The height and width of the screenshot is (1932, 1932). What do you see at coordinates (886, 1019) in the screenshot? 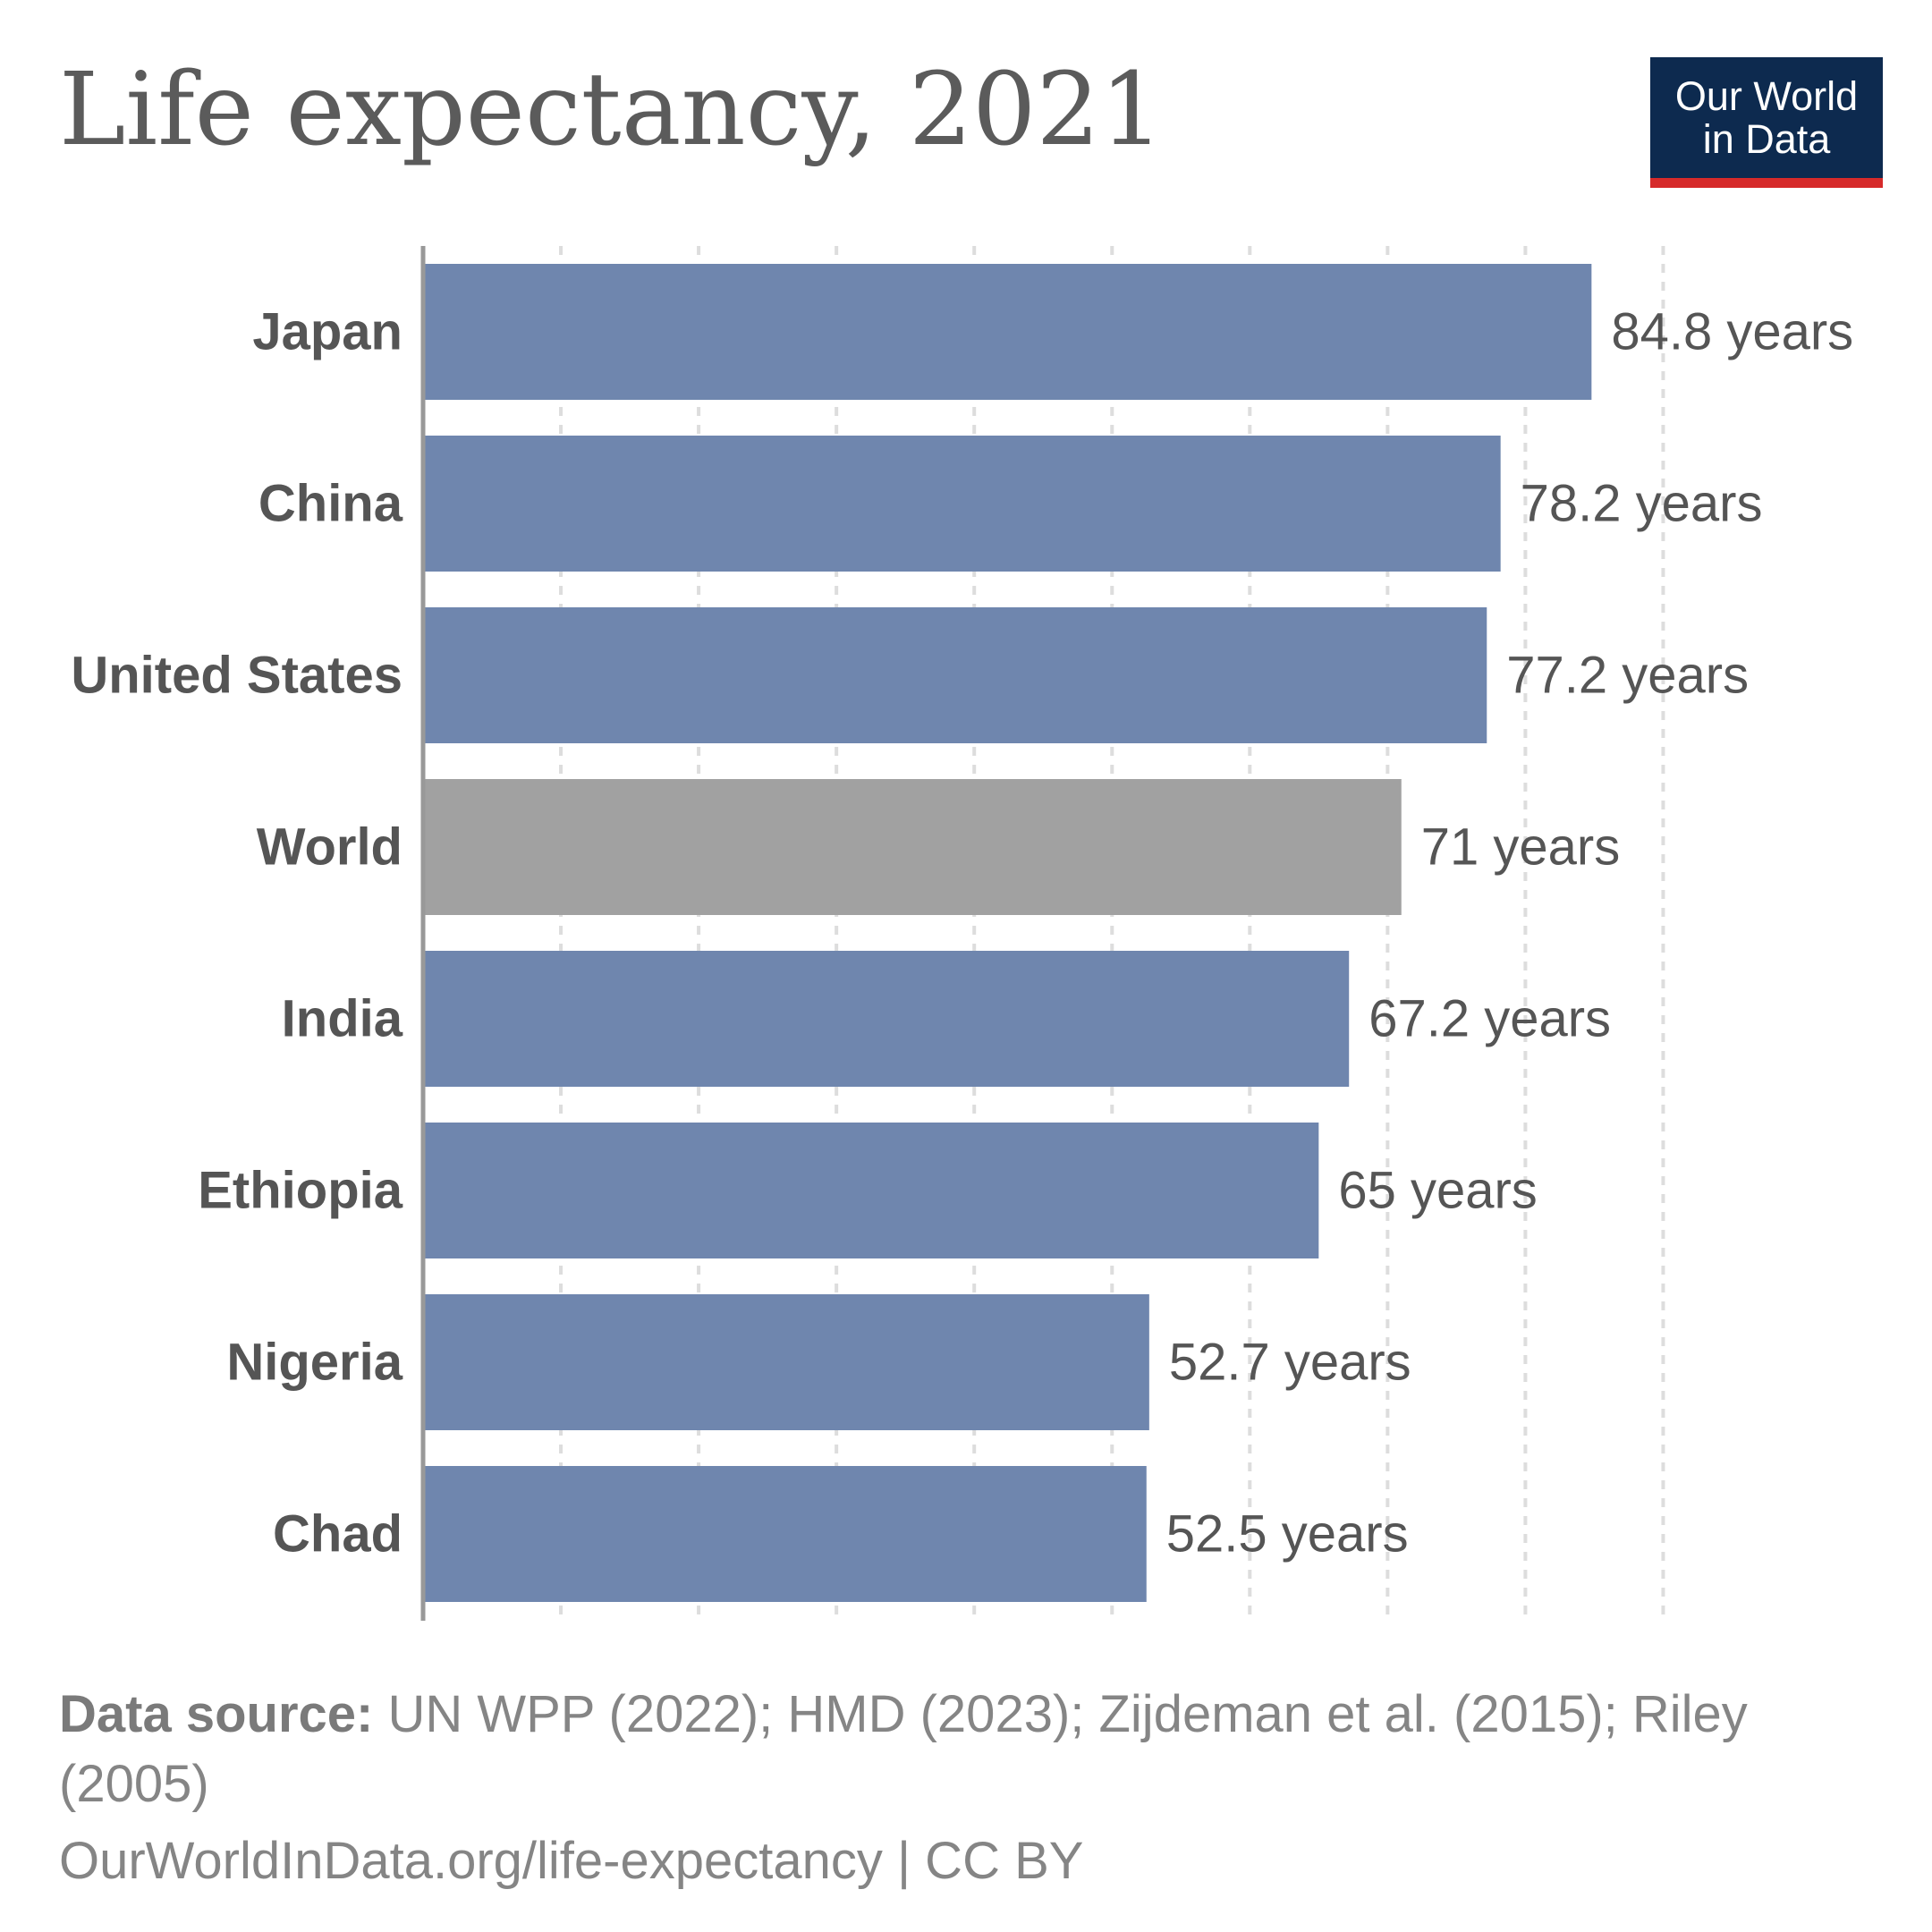
I see `bar-india` at bounding box center [886, 1019].